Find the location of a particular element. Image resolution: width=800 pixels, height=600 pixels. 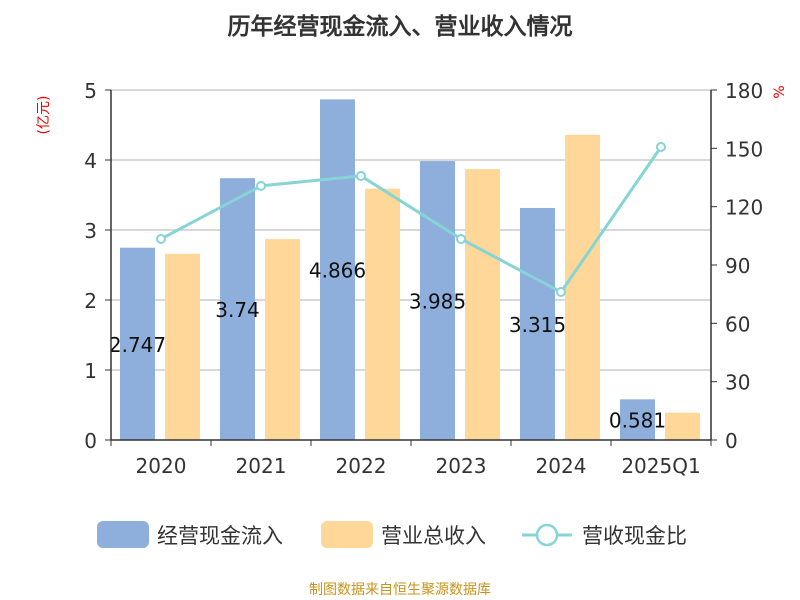

right-tick-label: 60 is located at coordinates (737, 324).